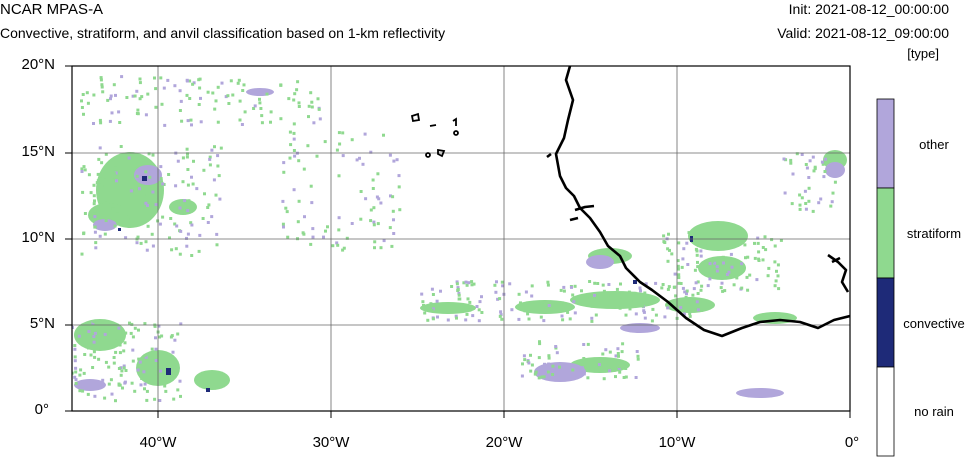 This screenshot has width=967, height=457. What do you see at coordinates (574, 219) in the screenshot?
I see `bijagos-islands` at bounding box center [574, 219].